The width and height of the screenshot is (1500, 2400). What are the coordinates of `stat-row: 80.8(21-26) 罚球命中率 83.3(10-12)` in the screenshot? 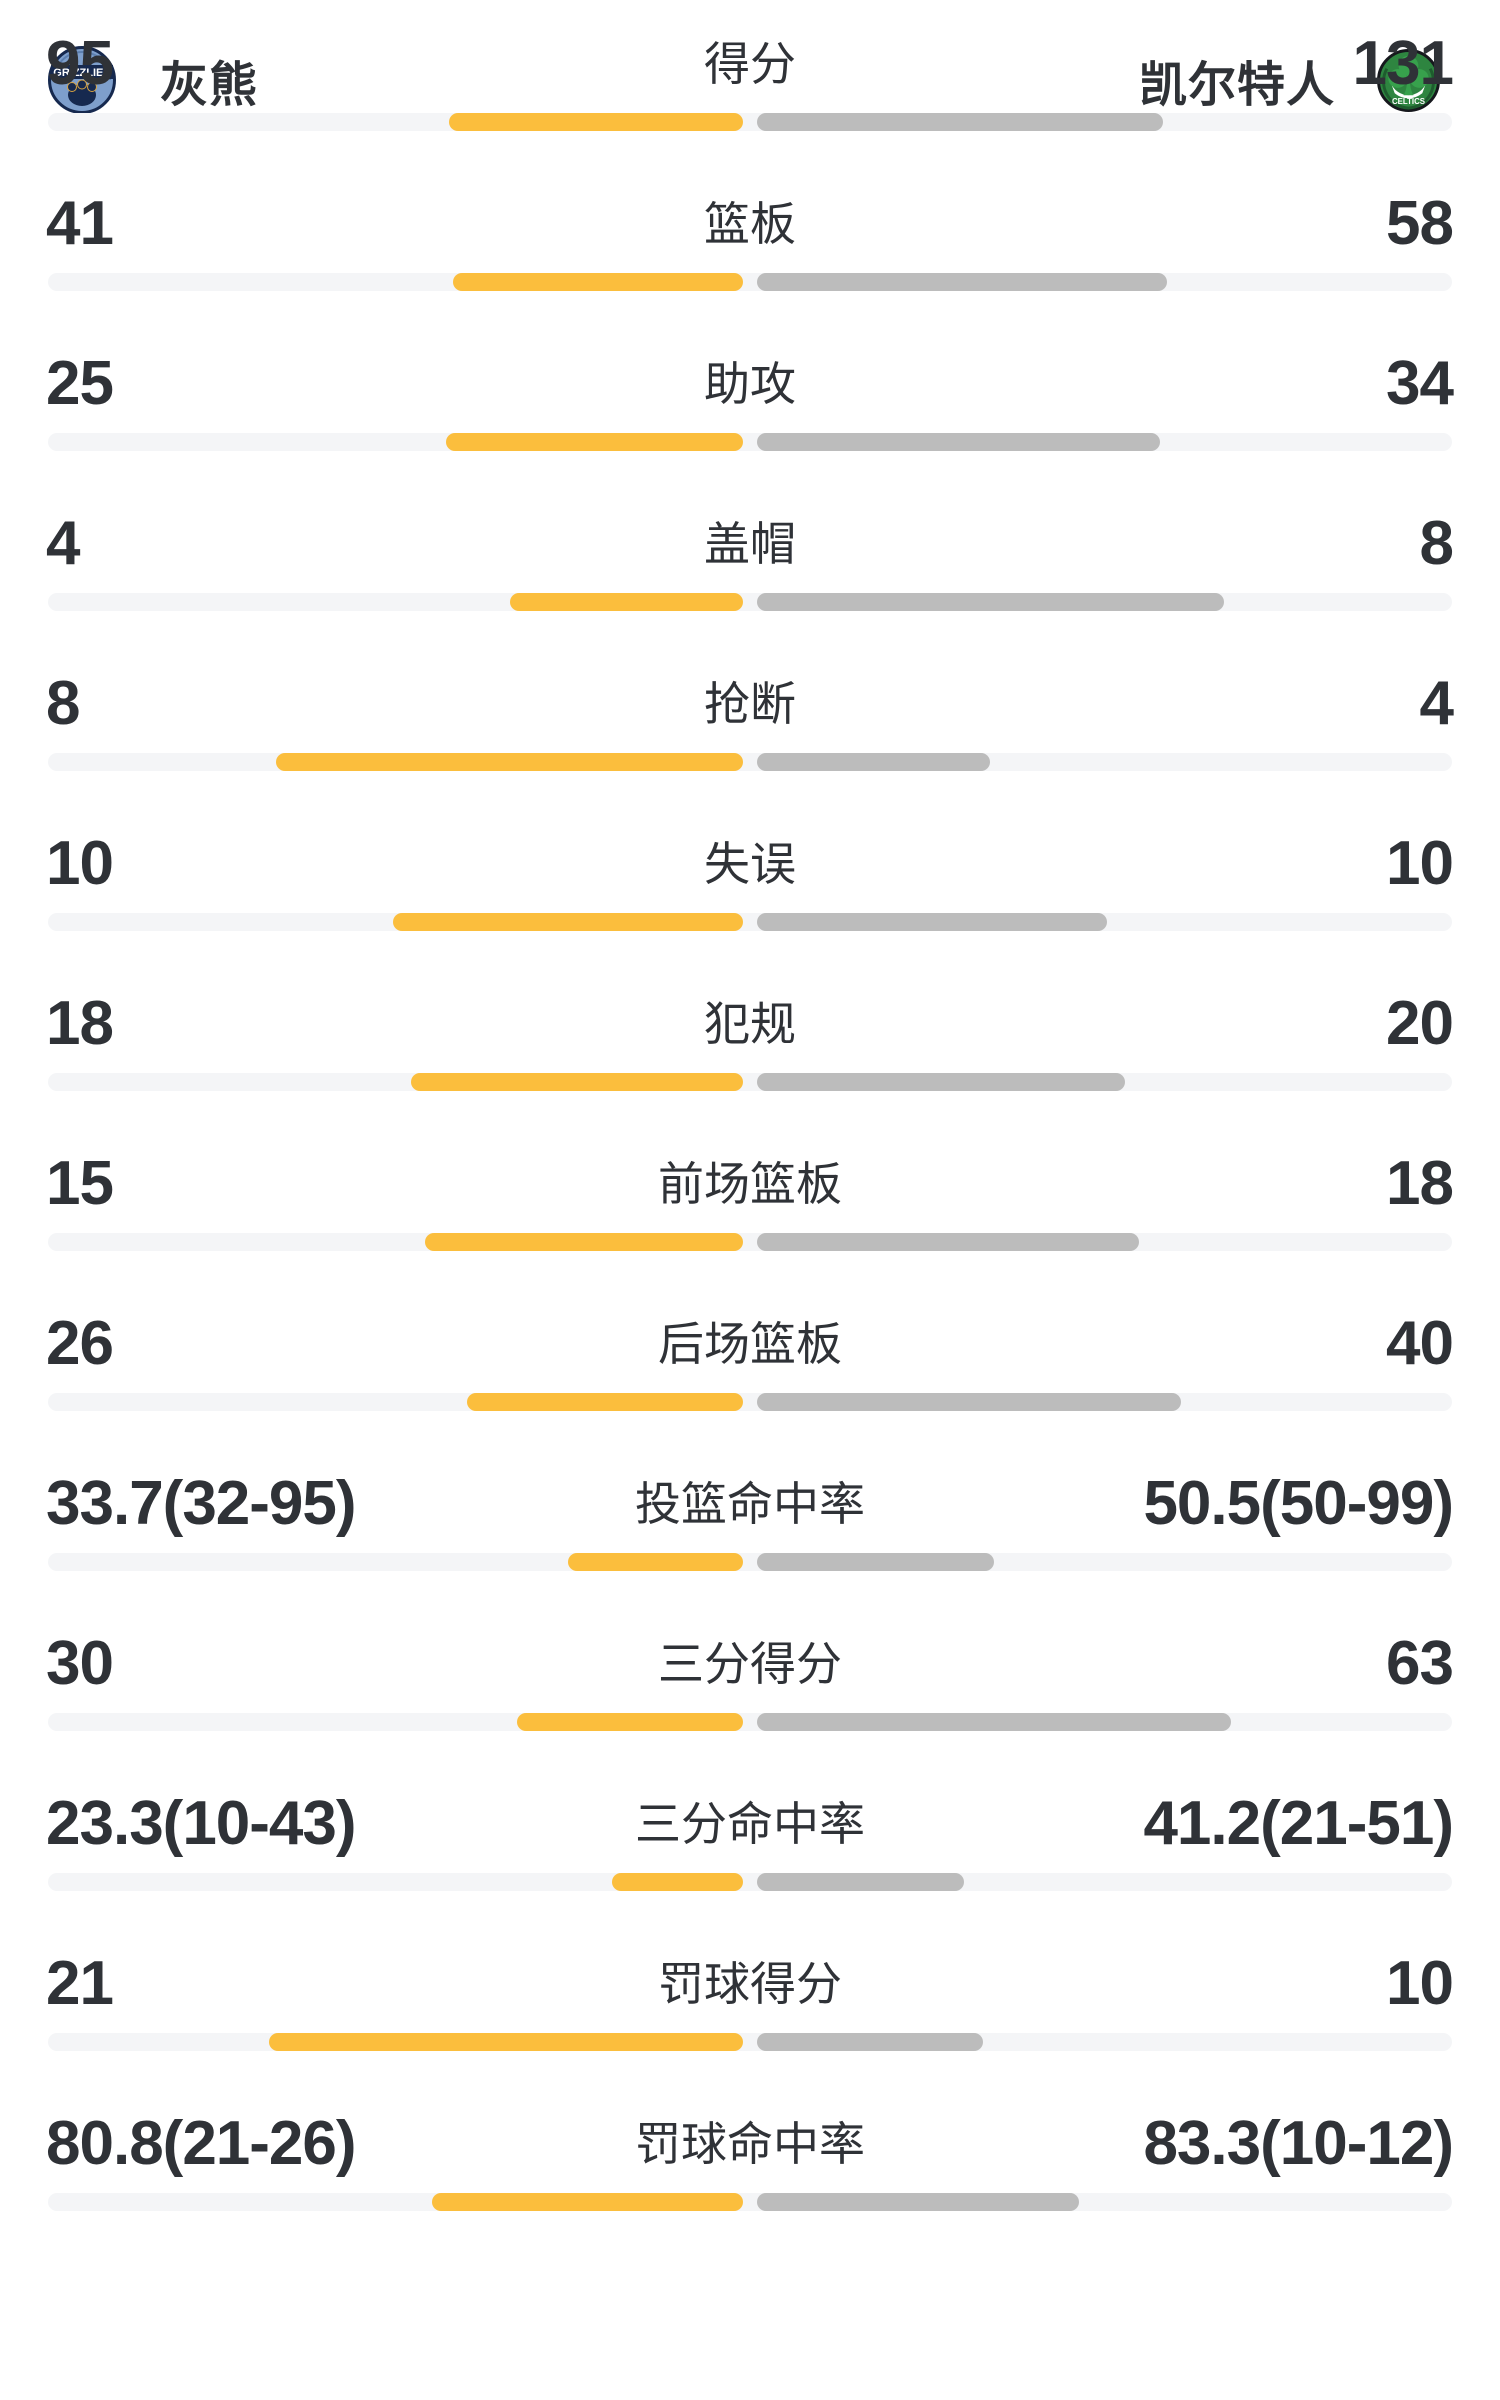 It's located at (750, 2160).